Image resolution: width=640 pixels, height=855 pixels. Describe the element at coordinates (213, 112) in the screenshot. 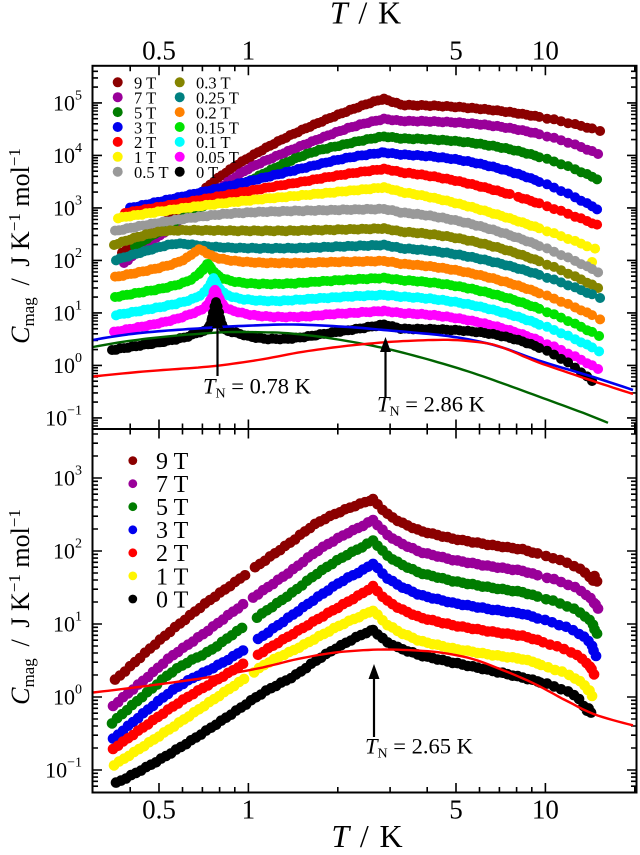

I see `svg-text: 0.2 T` at that location.